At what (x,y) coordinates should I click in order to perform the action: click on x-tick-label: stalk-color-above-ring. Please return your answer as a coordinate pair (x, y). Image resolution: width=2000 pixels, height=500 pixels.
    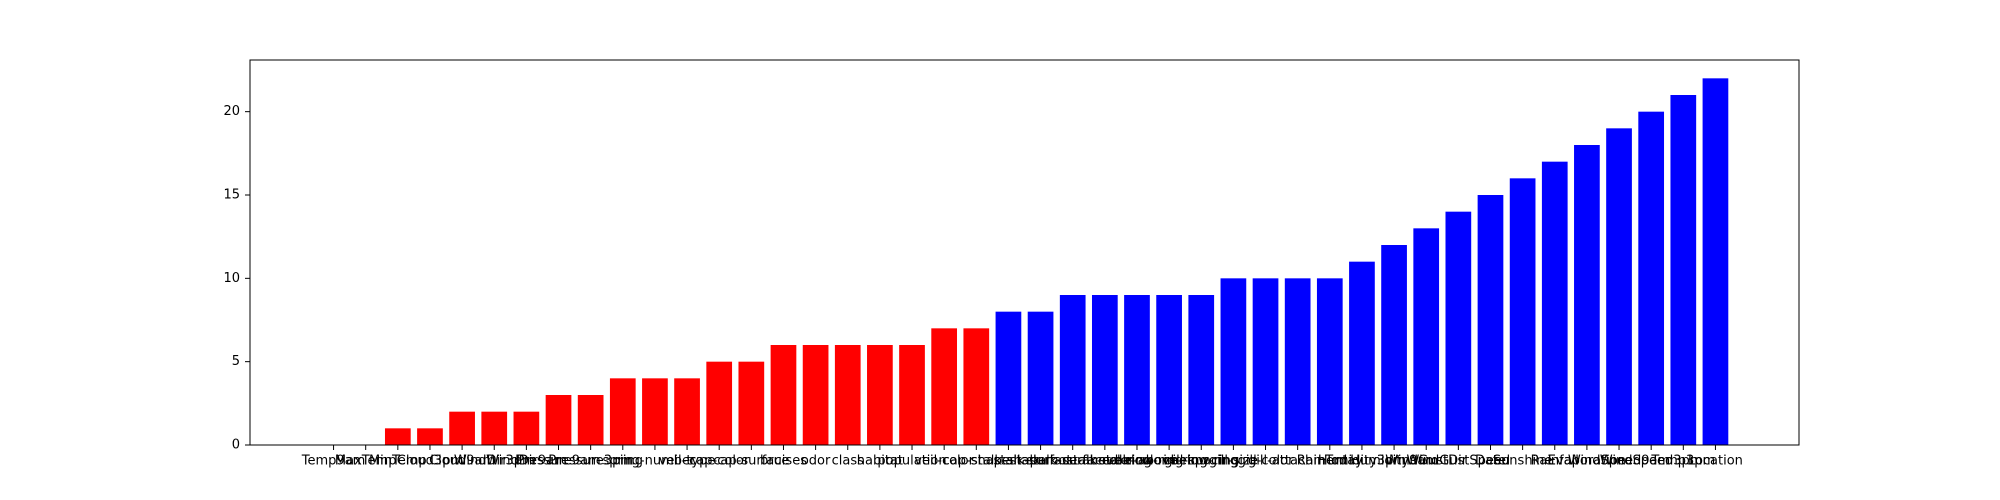
    Looking at the image, I should click on (1137, 461).